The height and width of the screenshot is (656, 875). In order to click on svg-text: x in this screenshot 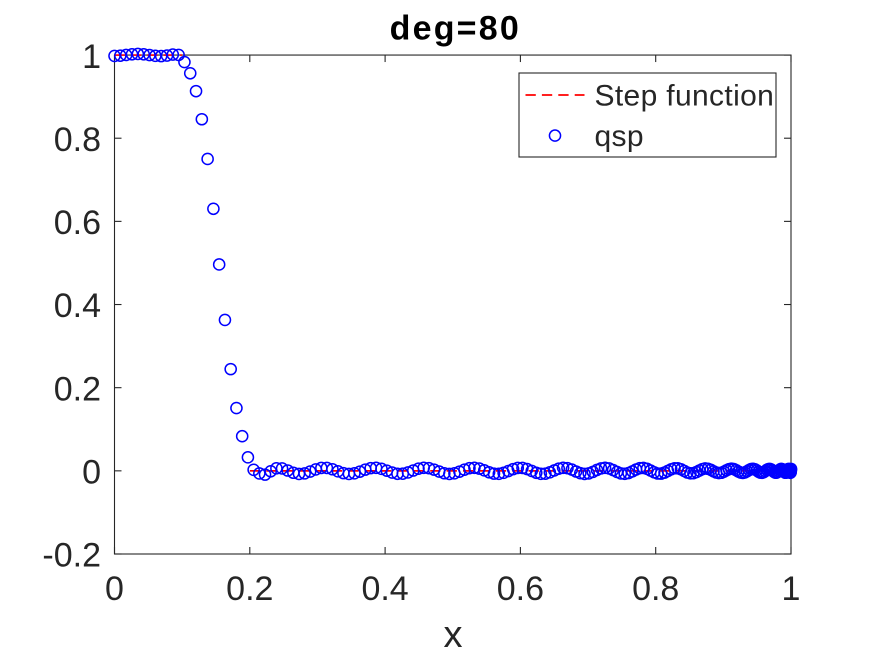, I will do `click(453, 635)`.